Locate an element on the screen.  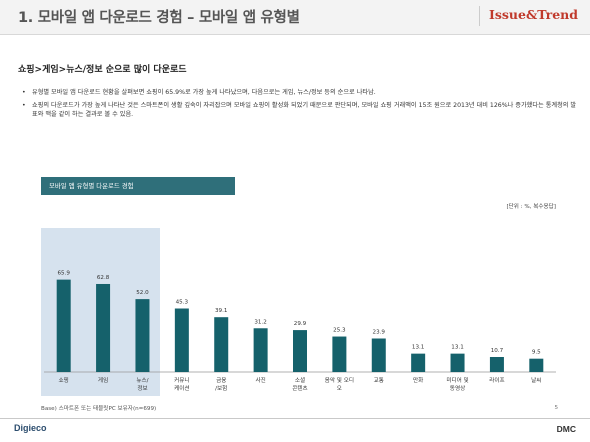
data-label: 62.8 is located at coordinates (103, 278).